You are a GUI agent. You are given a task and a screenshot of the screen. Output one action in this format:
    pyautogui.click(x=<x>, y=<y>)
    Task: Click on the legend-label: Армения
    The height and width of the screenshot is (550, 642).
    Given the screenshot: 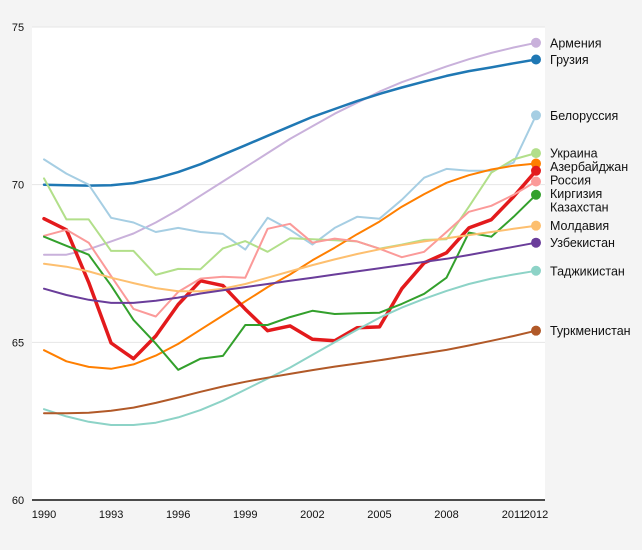 What is the action you would take?
    pyautogui.click(x=576, y=43)
    